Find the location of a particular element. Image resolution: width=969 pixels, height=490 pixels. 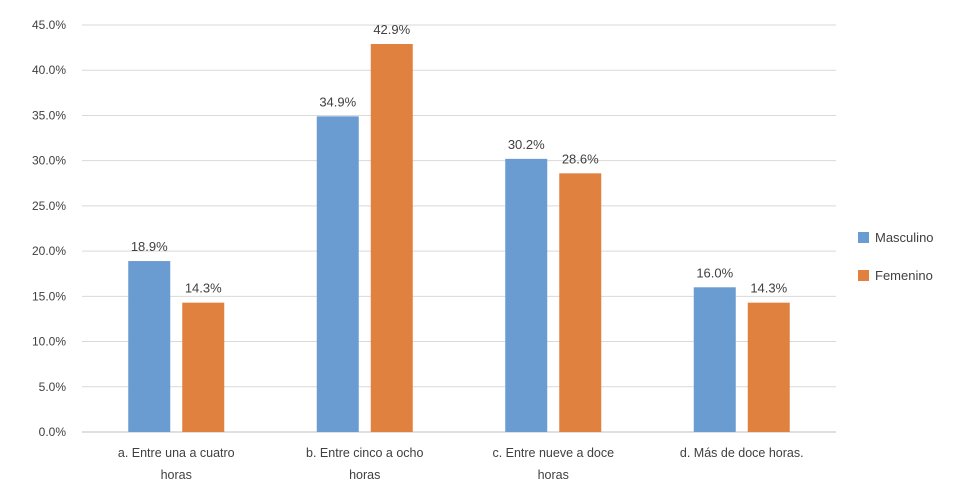

y-tick-label: 10.0% is located at coordinates (49, 342).